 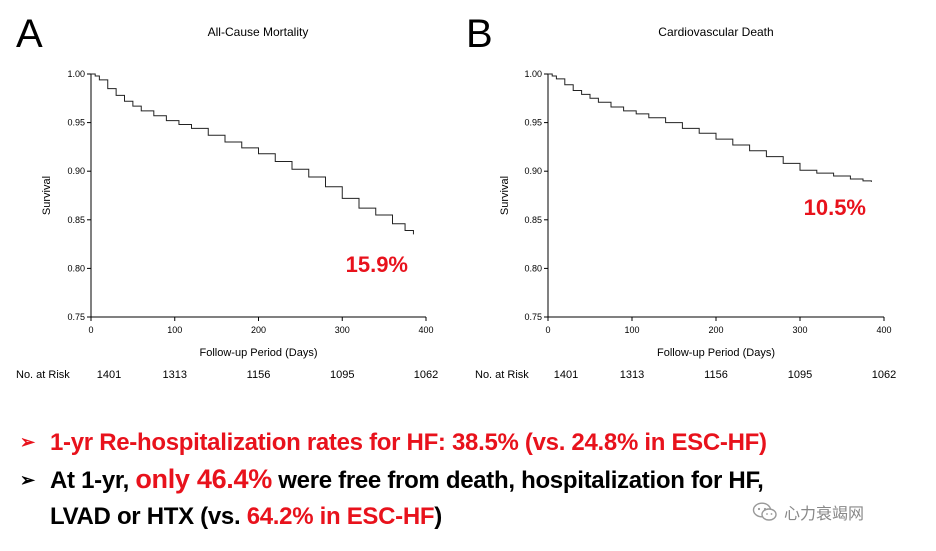 What do you see at coordinates (148, 516) in the screenshot?
I see `bullet-continued-pre: LVAD or HTX (vs.` at bounding box center [148, 516].